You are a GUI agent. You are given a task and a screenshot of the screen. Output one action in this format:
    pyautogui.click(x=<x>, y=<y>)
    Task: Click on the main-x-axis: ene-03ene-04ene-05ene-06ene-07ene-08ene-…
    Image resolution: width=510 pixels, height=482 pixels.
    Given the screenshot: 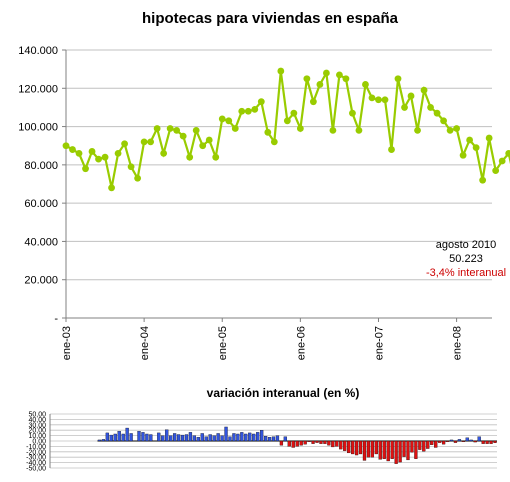 What is the action you would take?
    pyautogui.click(x=276, y=338)
    